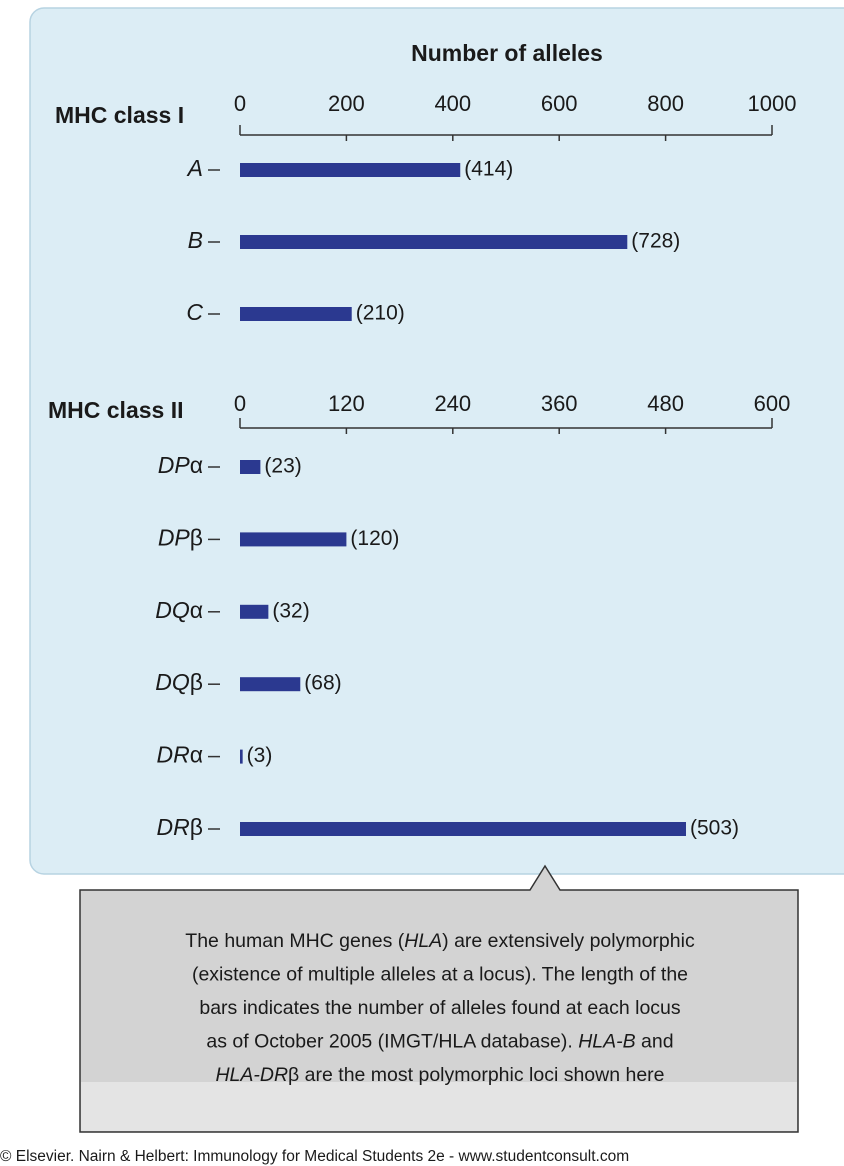 The width and height of the screenshot is (844, 1166). Describe the element at coordinates (294, 941) in the screenshot. I see `caption-run: The human MHC genes (` at that location.